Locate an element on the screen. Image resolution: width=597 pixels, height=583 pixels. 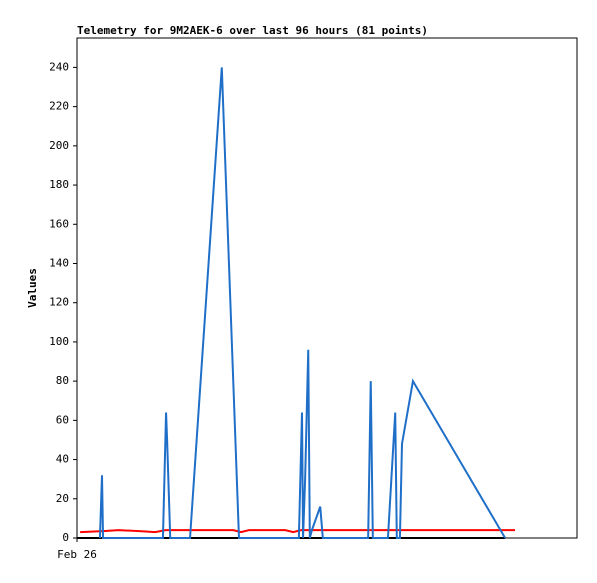
y-tick-label: 20 is located at coordinates (62, 498).